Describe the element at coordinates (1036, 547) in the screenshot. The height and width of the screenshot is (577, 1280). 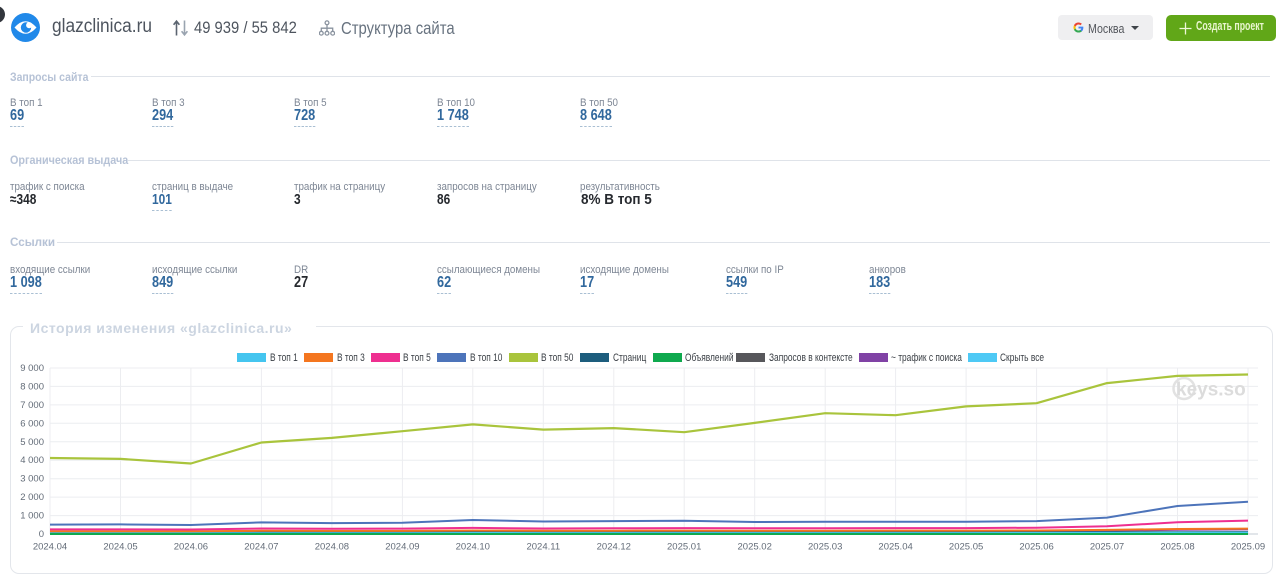
I see `svg-text: 2025.06` at that location.